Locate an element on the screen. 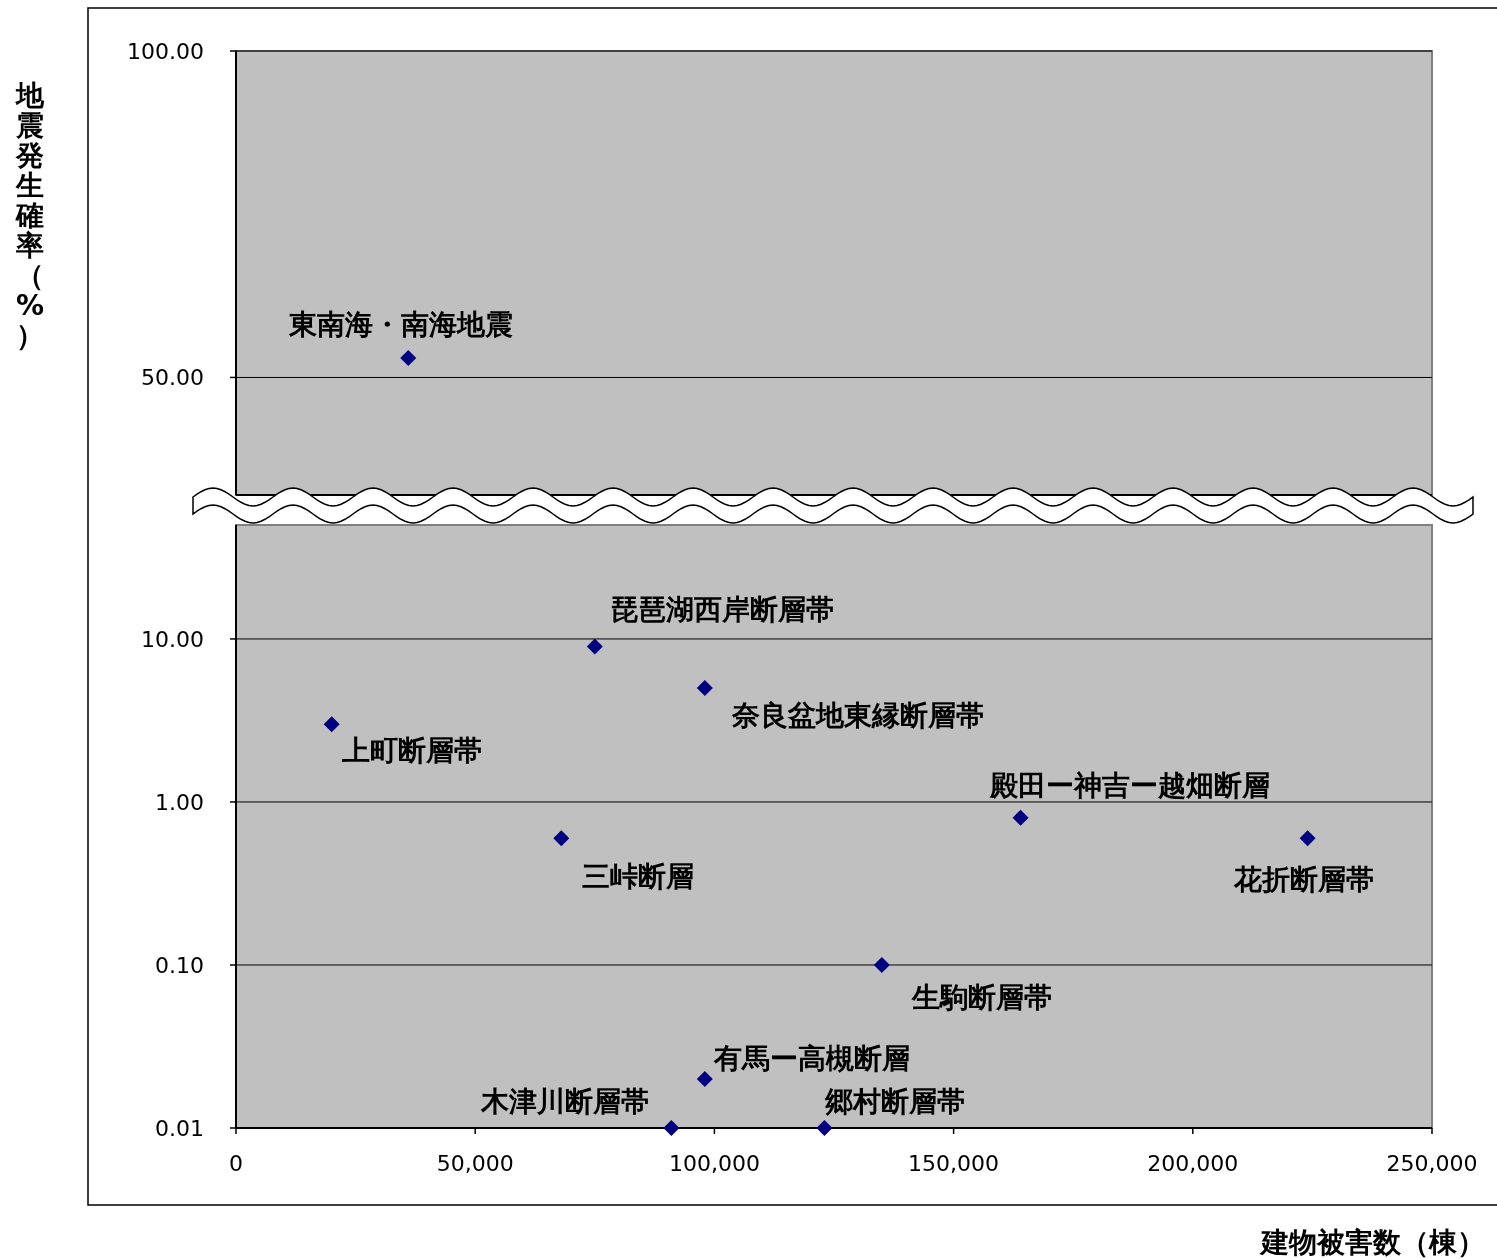  annotation: 木津川断層帯 is located at coordinates (565, 1101).